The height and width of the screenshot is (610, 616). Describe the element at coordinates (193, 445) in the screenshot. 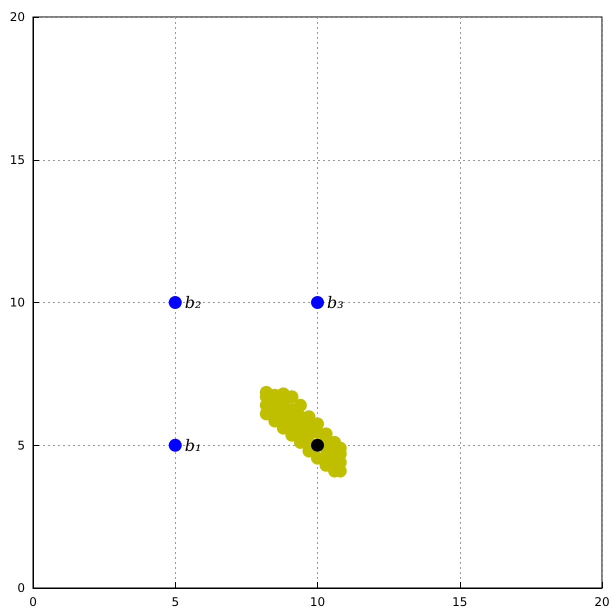

I see `series-label: b₁` at that location.